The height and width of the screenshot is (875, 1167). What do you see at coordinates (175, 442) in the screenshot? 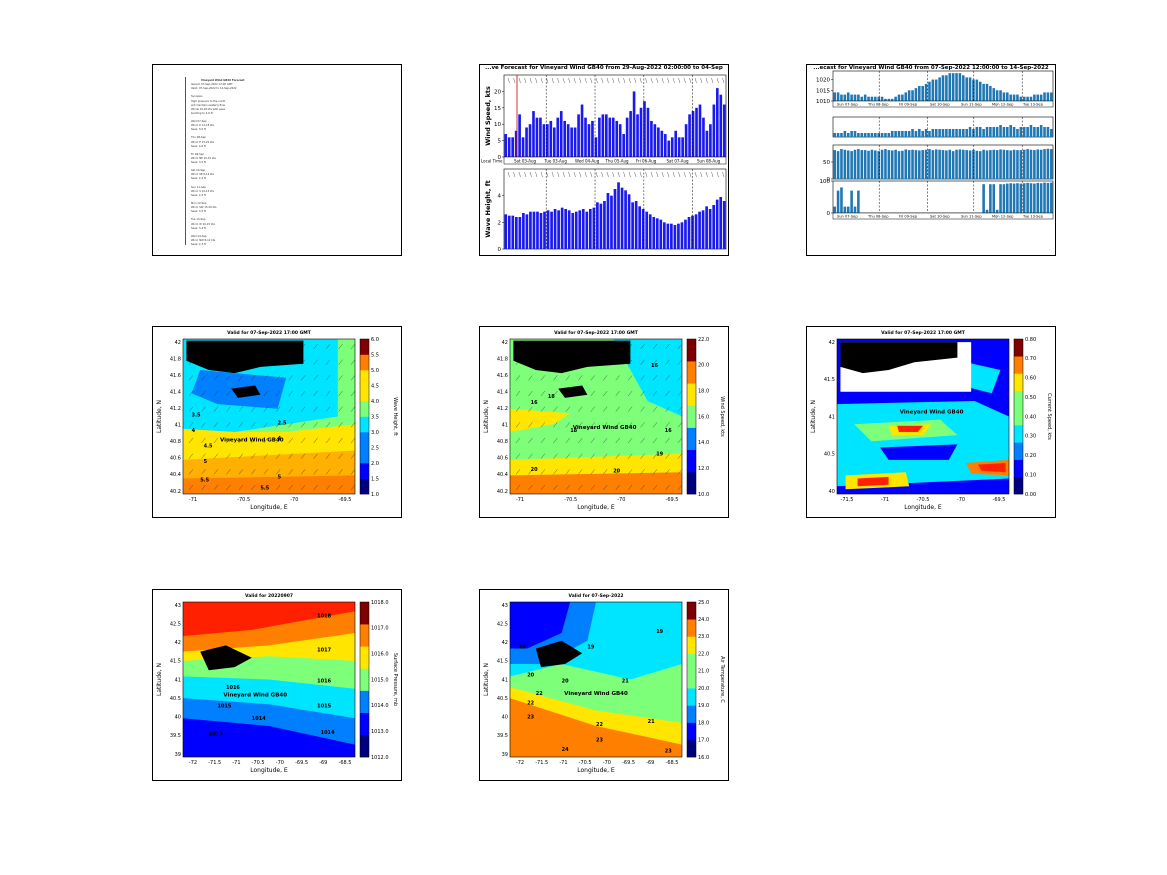
I see `y-tick-label: 40.8` at bounding box center [175, 442].